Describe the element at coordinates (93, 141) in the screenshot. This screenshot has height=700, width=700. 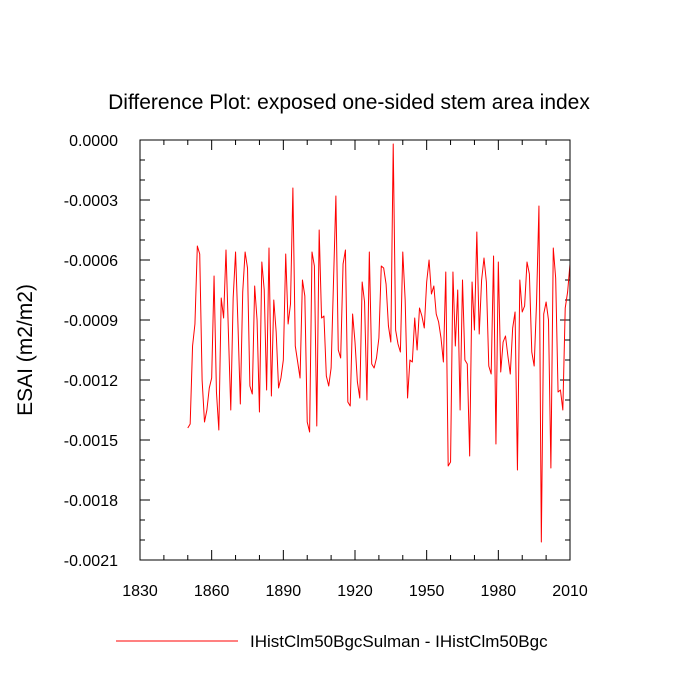
I see `y-tick-label: 0.0000` at that location.